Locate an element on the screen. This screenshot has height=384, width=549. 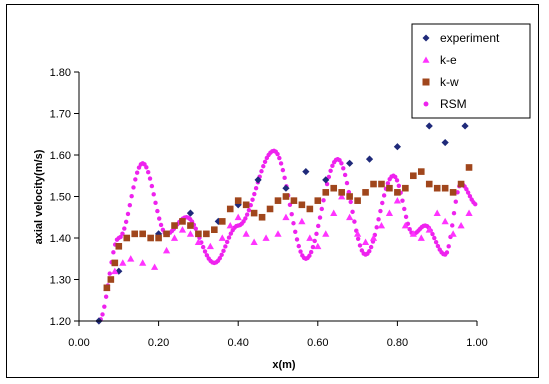
legend: experiment k-e k-w RSM is located at coordinates (471, 71).